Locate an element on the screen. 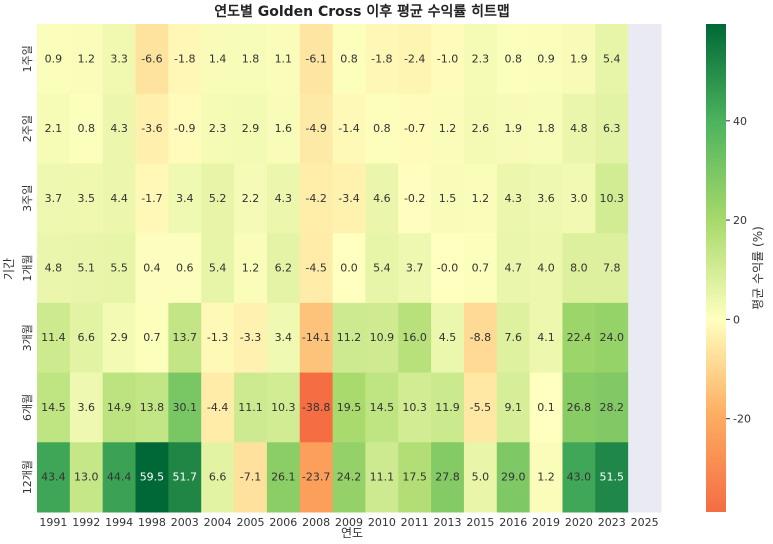 The height and width of the screenshot is (544, 773). heatmap-cell-label: -0.9 is located at coordinates (184, 128).